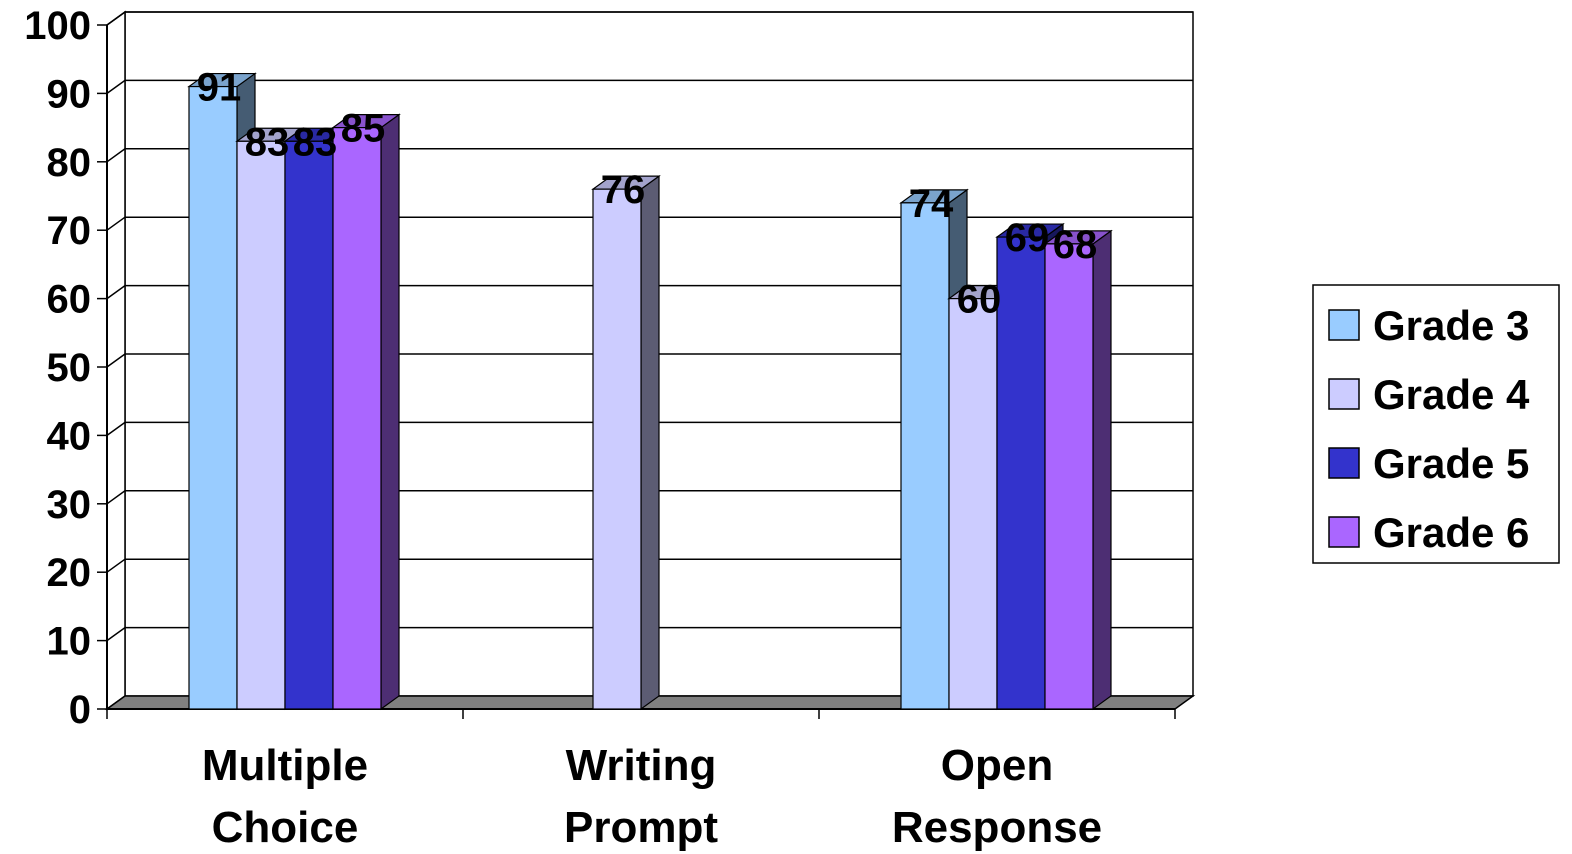 This screenshot has height=854, width=1572. What do you see at coordinates (69, 163) in the screenshot?
I see `y-tick-label: 80` at bounding box center [69, 163].